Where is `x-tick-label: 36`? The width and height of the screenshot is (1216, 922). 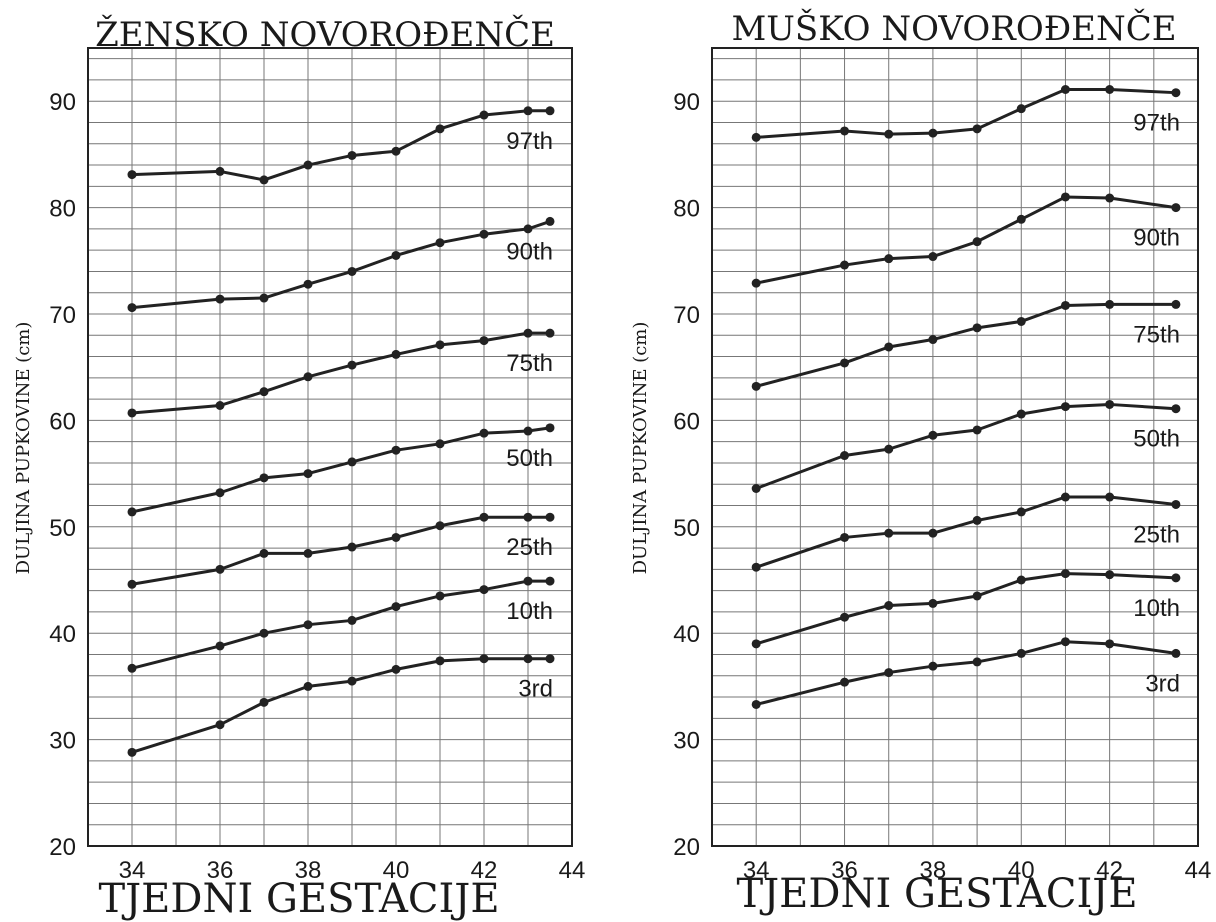 x-tick-label: 36 is located at coordinates (844, 870).